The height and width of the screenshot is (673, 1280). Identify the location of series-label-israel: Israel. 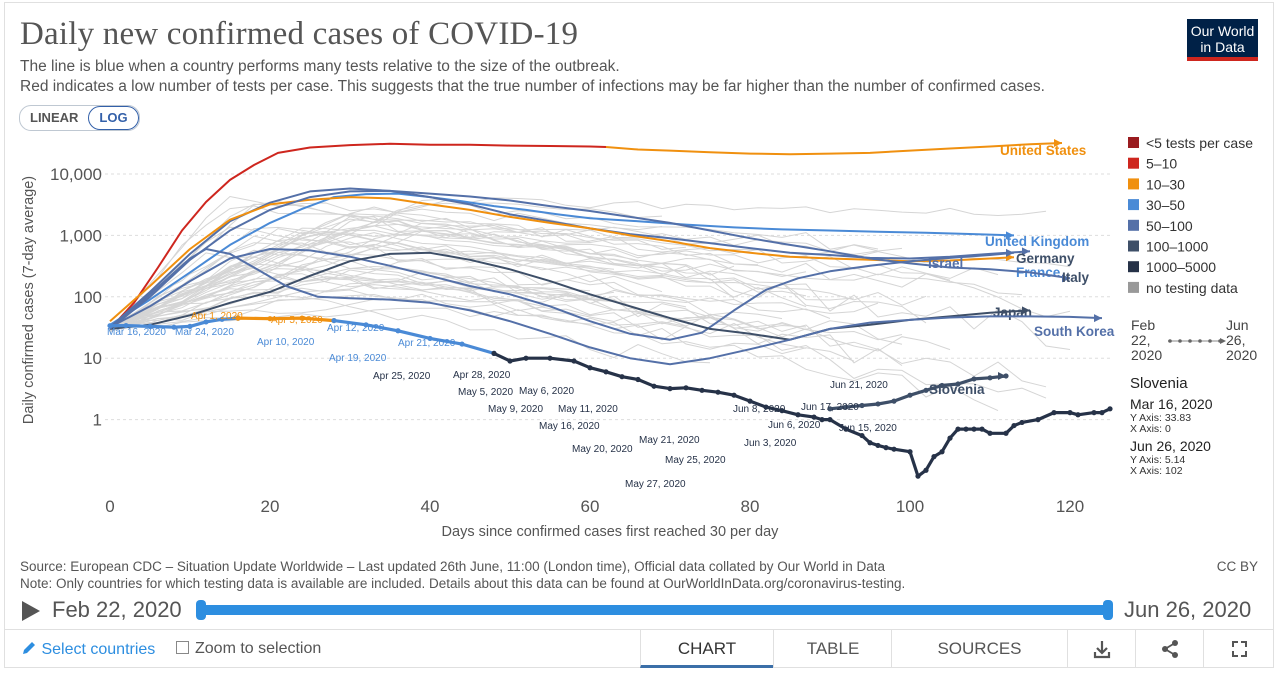
(945, 263).